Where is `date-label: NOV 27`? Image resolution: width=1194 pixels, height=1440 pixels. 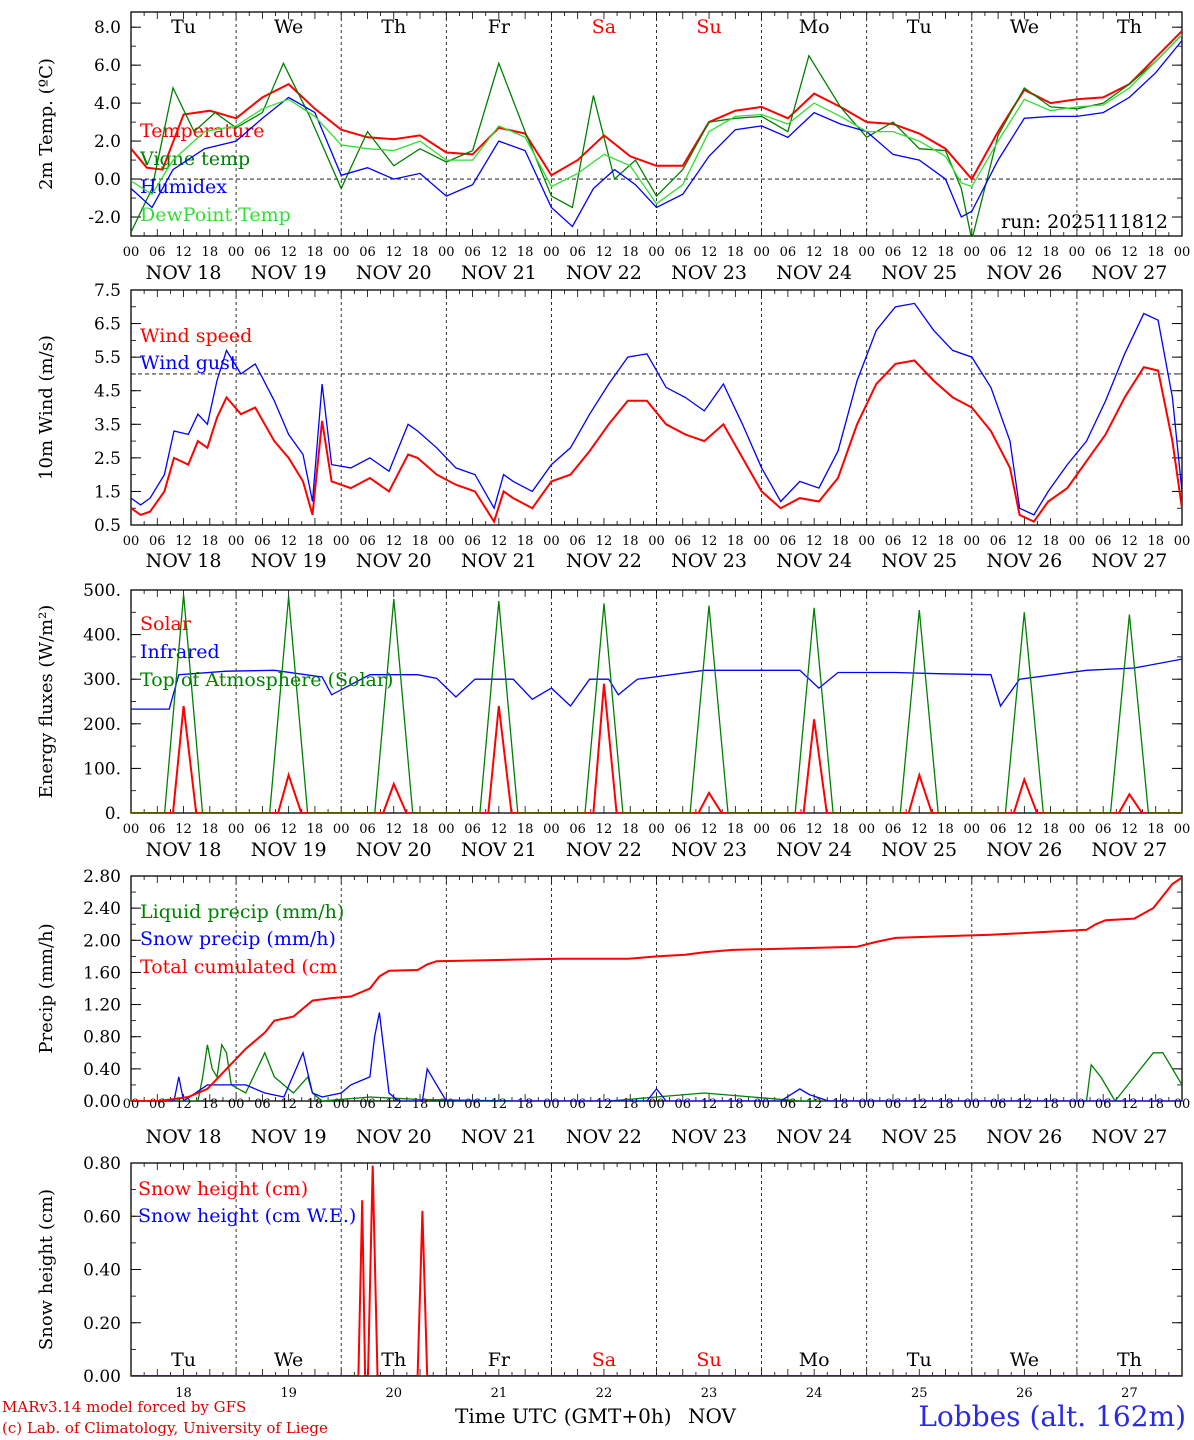
date-label: NOV 27 is located at coordinates (1130, 561).